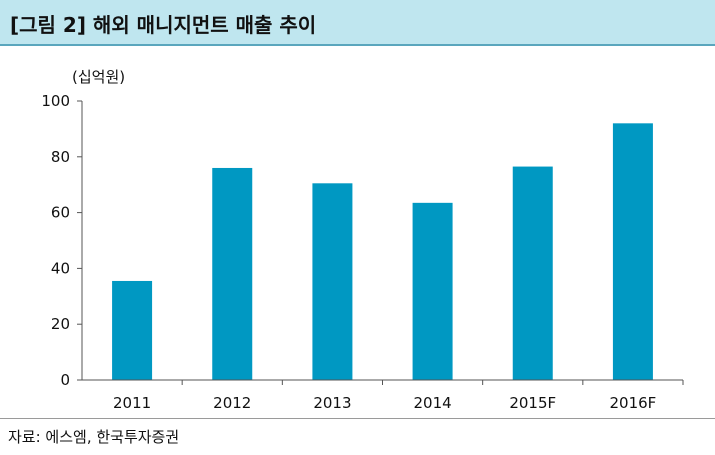 This screenshot has height=455, width=715. Describe the element at coordinates (532, 403) in the screenshot. I see `x-tick-label: 2015F` at that location.